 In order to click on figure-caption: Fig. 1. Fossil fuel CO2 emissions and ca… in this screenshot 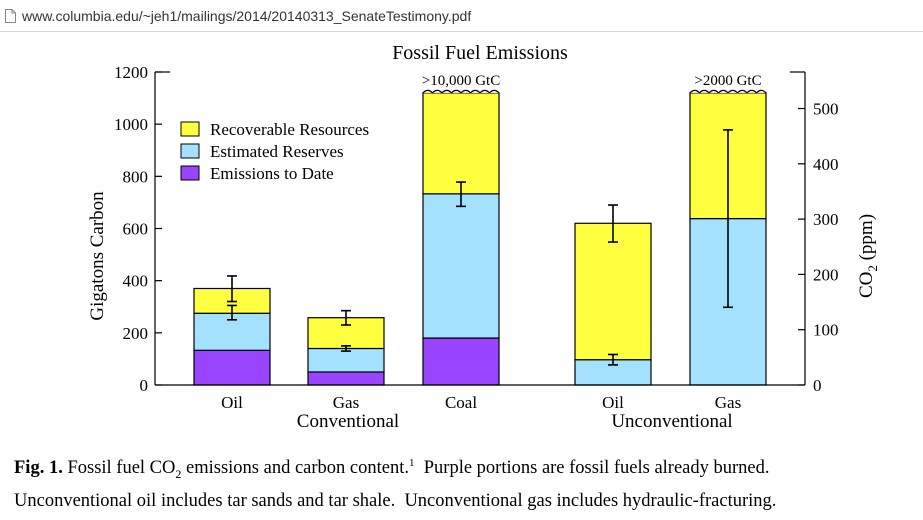, I will do `click(466, 482)`.